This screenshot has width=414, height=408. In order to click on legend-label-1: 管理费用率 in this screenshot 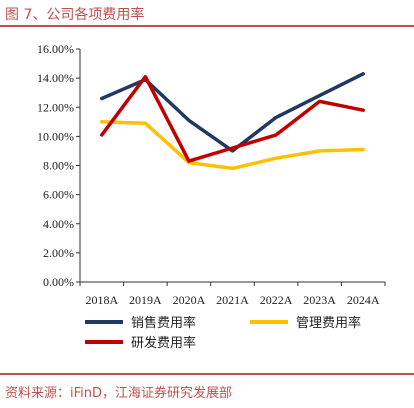, I will do `click(328, 323)`.